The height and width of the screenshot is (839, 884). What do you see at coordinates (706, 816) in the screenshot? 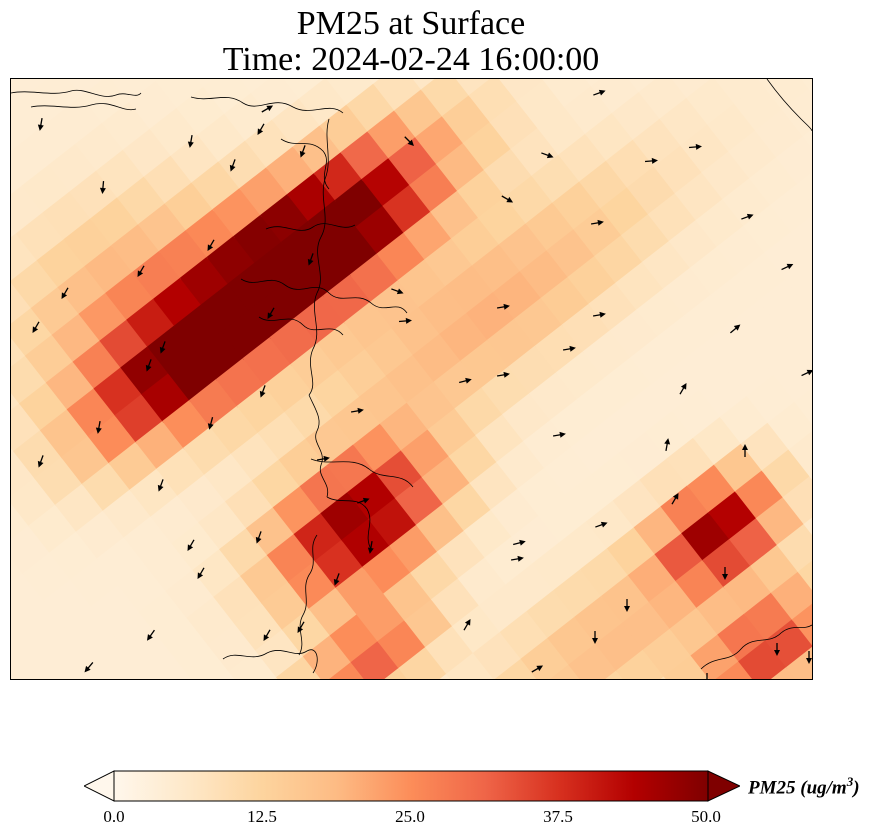
I see `colorbar-tick-label: 50.0` at bounding box center [706, 816].